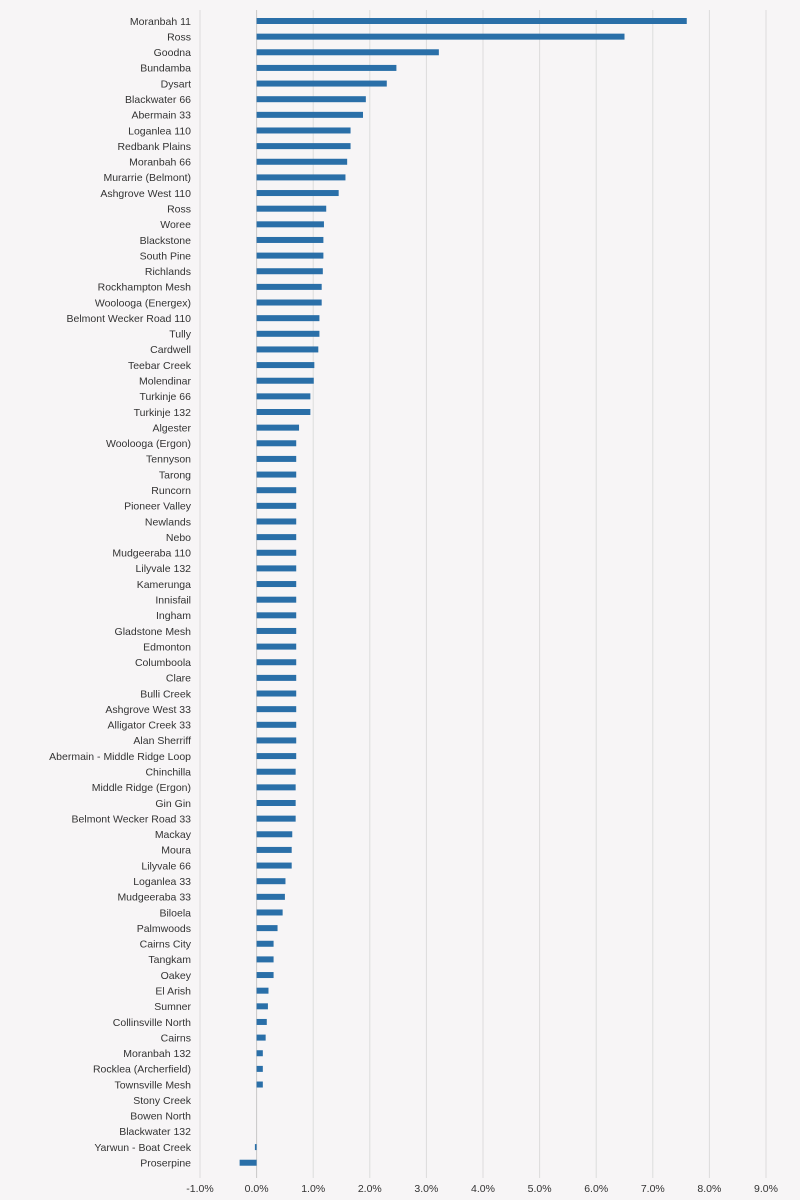 The height and width of the screenshot is (1200, 800). What do you see at coordinates (152, 1023) in the screenshot?
I see `category-label: Collinsville North` at bounding box center [152, 1023].